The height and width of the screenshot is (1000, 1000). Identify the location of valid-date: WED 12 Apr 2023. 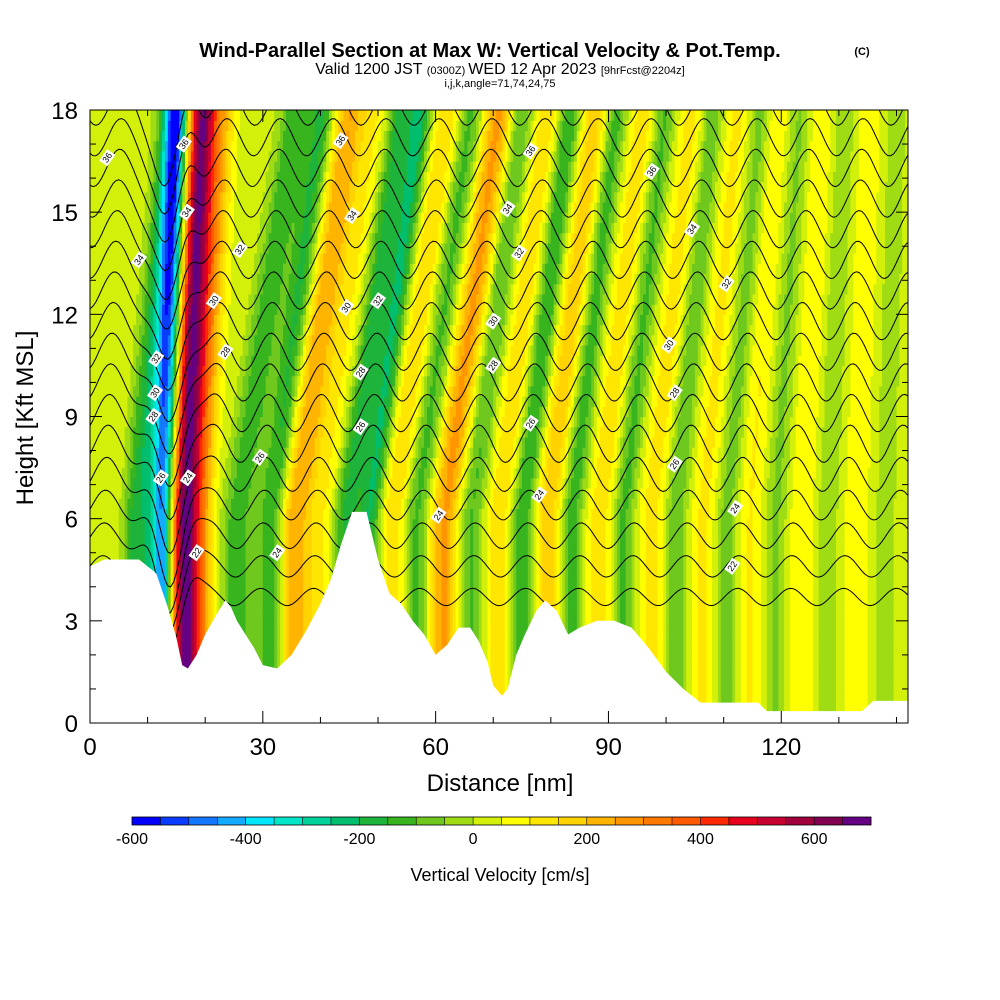
(534, 69).